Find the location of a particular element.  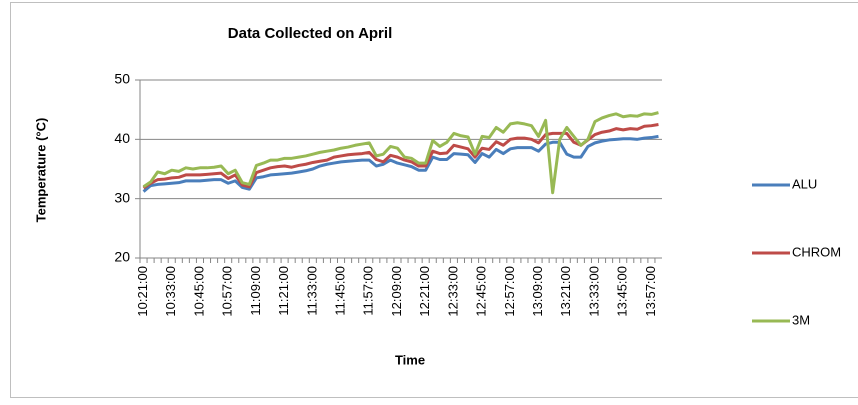

x-tick-label: 13:21:00 is located at coordinates (565, 291).